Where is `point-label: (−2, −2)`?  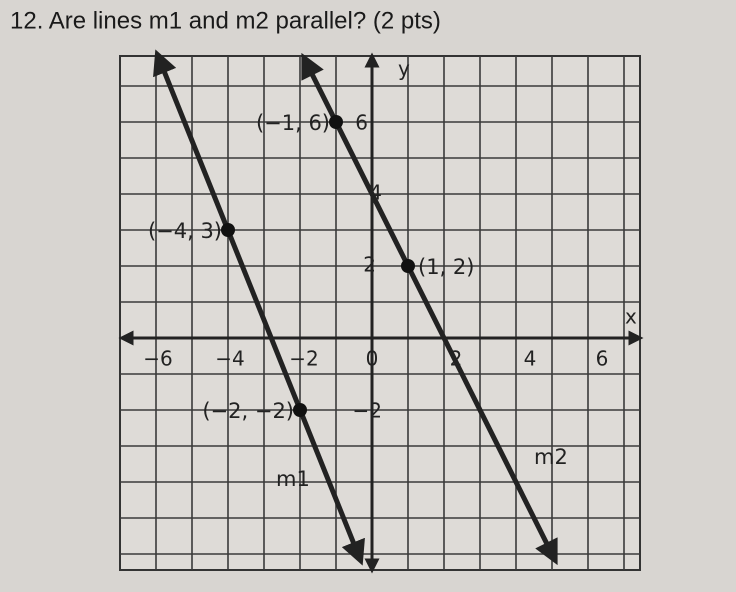 point-label: (−2, −2) is located at coordinates (248, 411).